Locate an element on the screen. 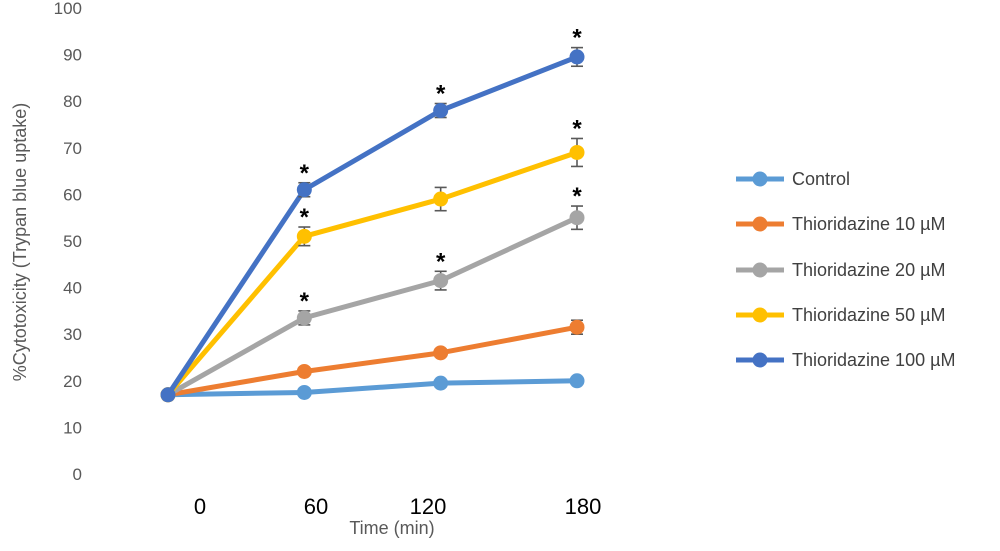  legend-item: Control is located at coordinates (793, 179).